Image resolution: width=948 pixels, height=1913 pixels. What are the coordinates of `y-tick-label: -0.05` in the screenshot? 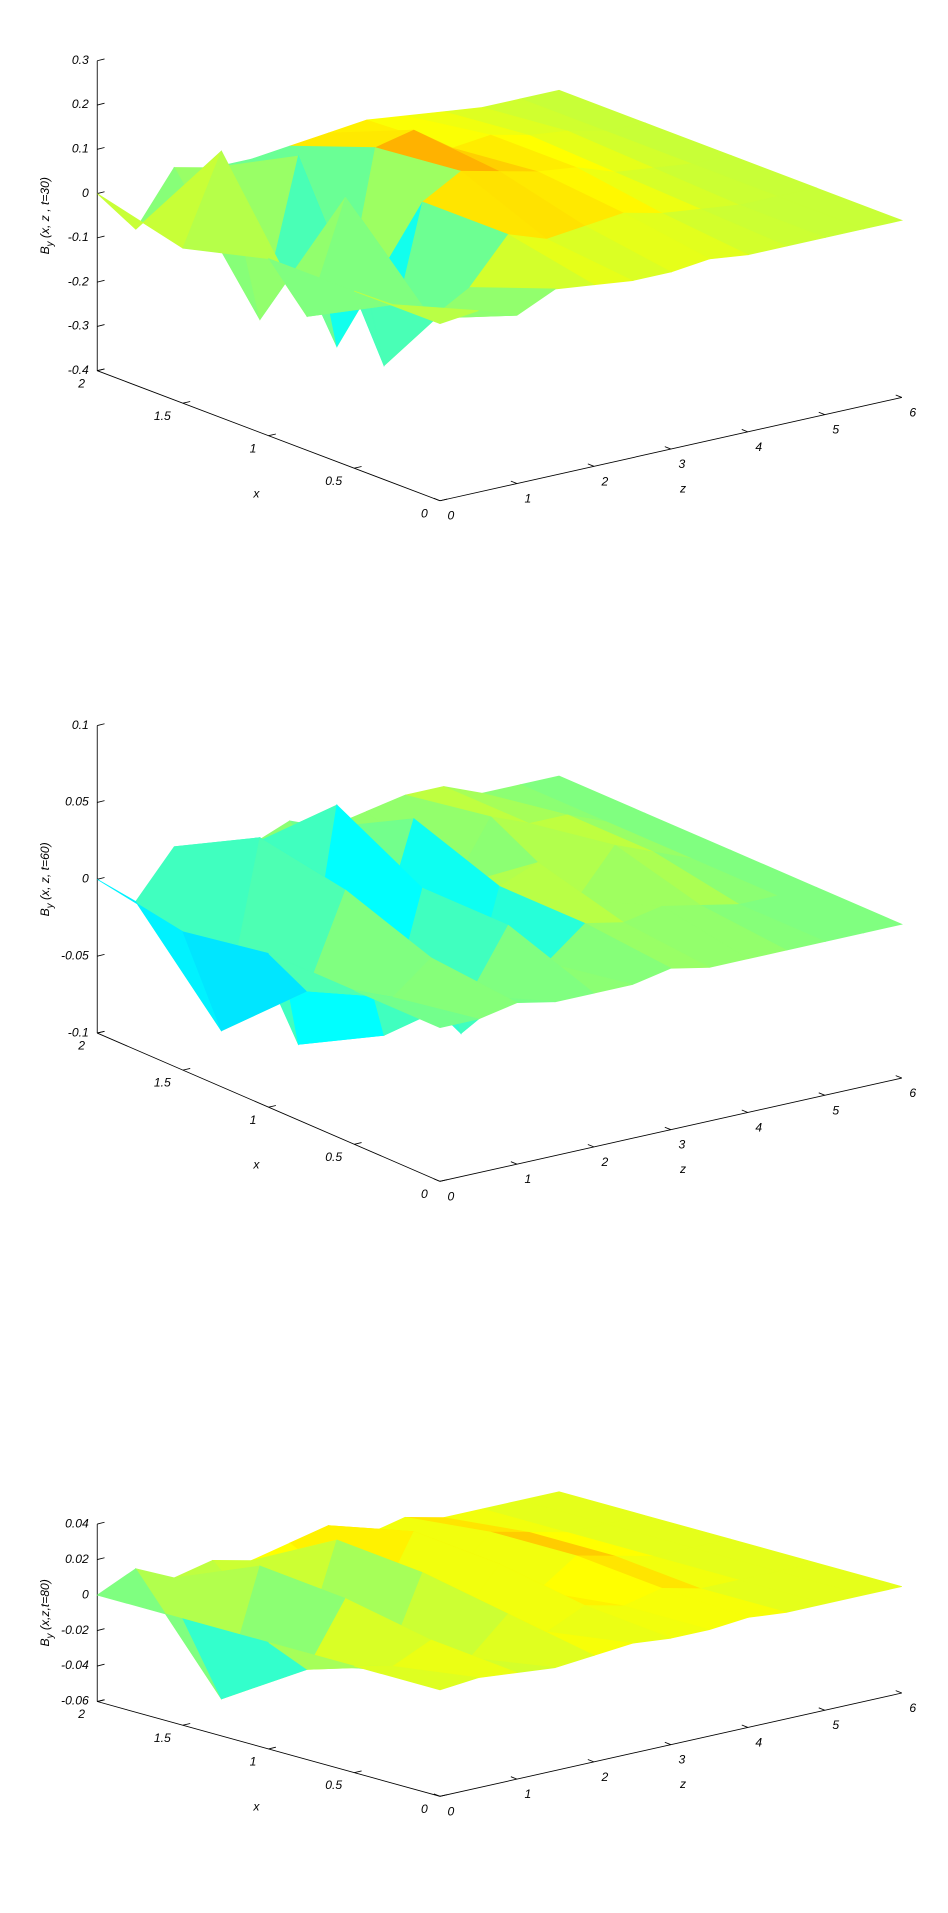 It's located at (75, 955).